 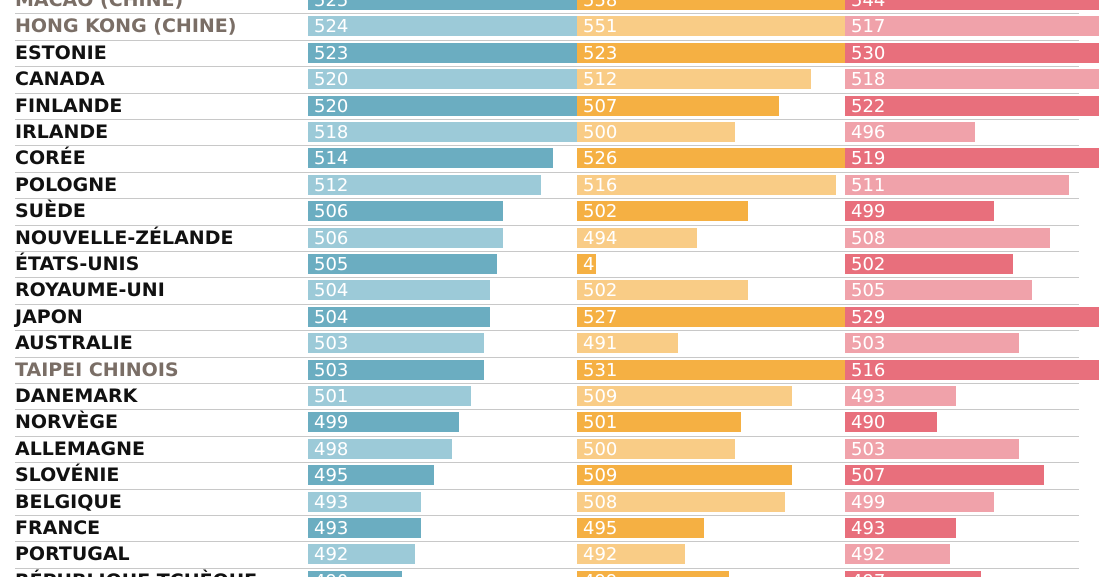 I want to click on science-score-label: 529, so click(x=868, y=317).